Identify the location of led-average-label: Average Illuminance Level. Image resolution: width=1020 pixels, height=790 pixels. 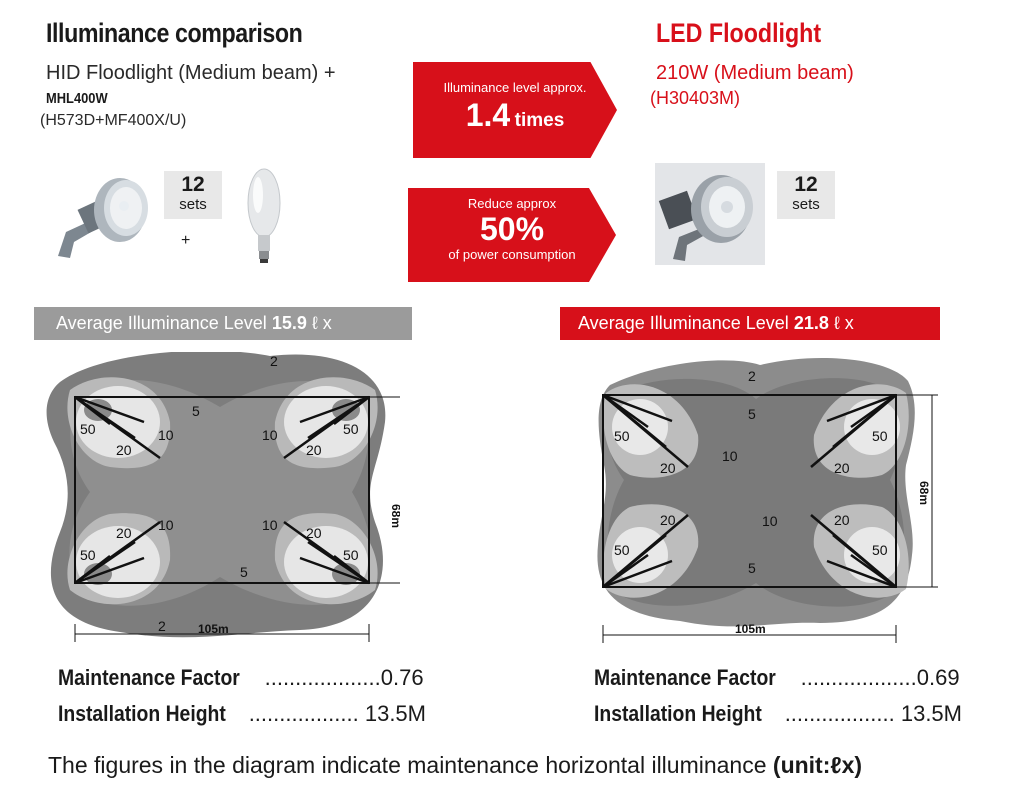
(683, 323).